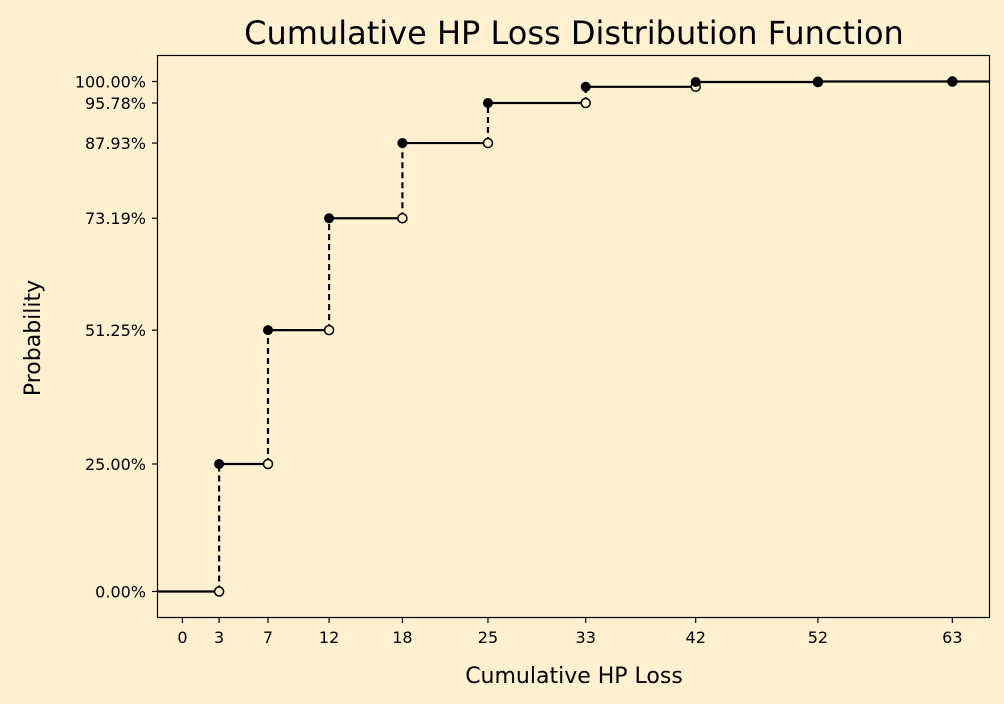 The height and width of the screenshot is (704, 1004). I want to click on x-tick-label: 7, so click(268, 637).